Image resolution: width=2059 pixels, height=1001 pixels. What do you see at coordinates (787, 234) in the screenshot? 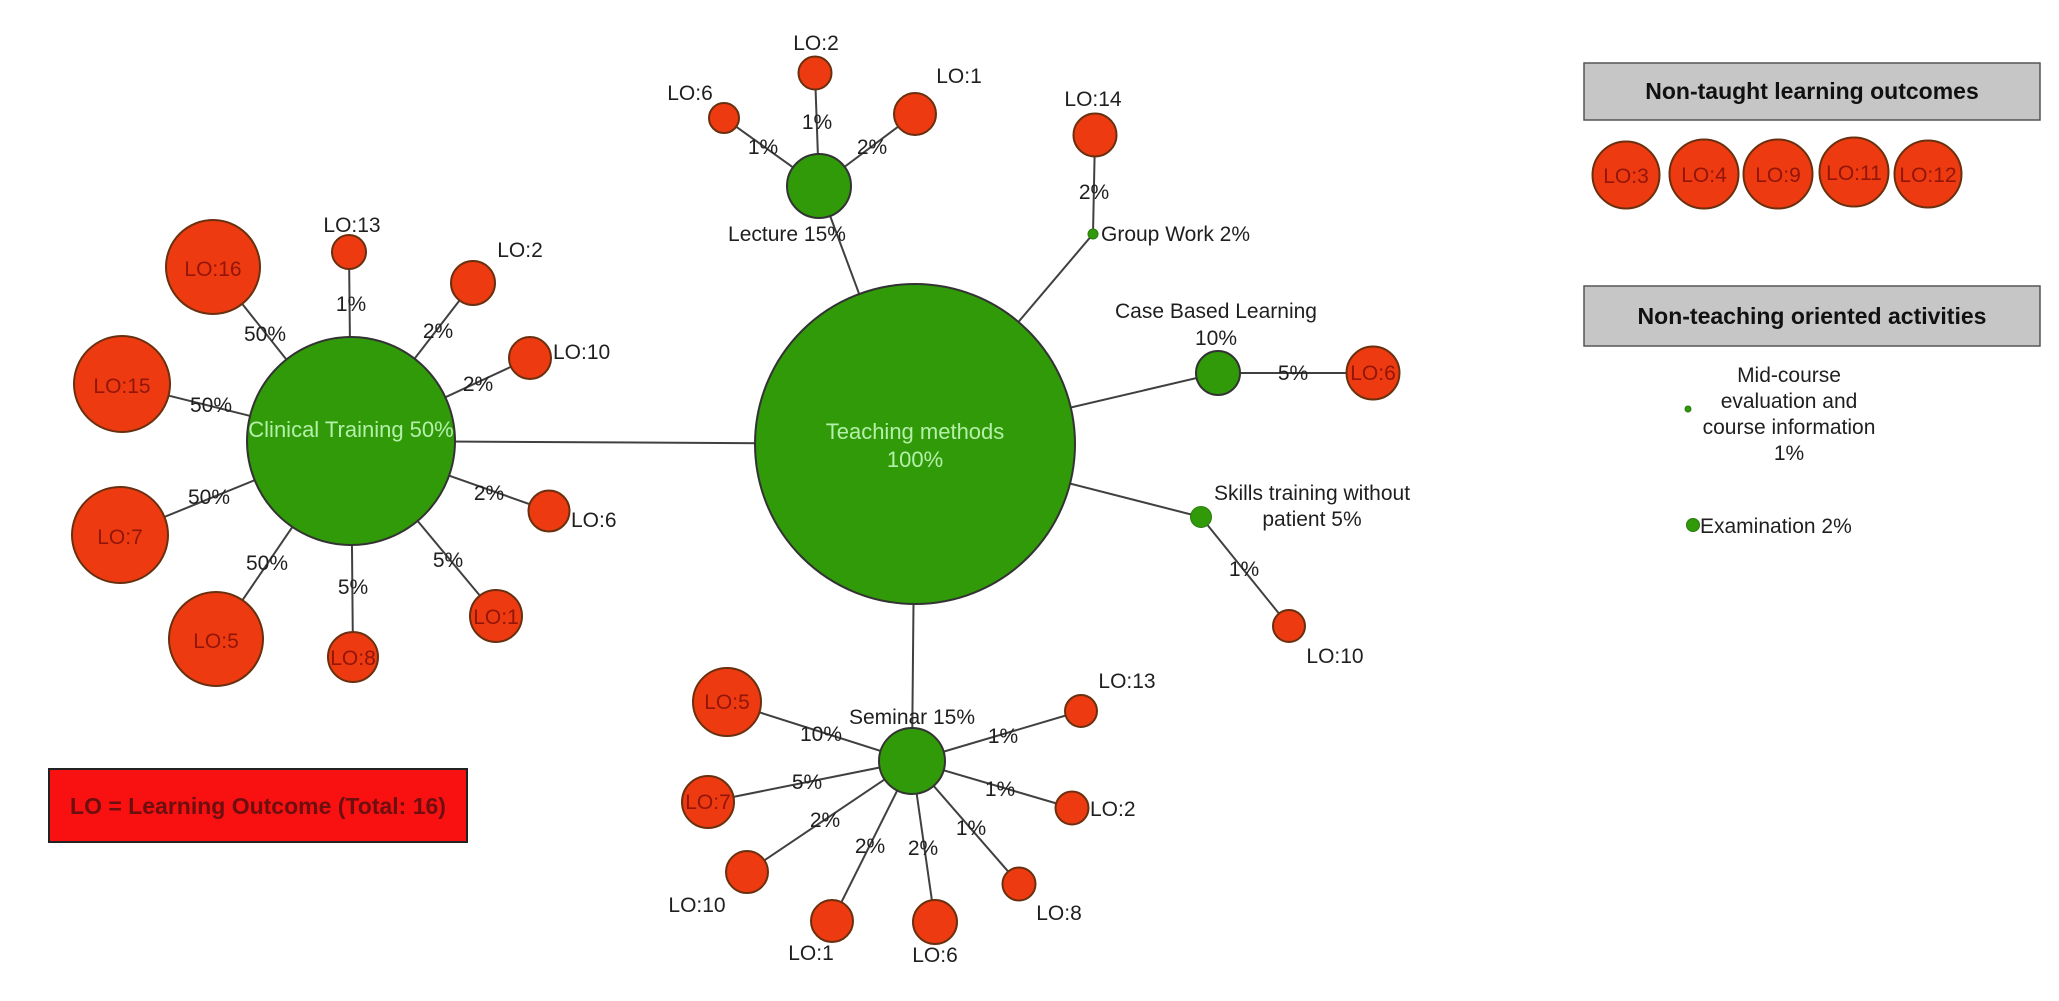
I see `svg-text: Lecture 15%` at bounding box center [787, 234].